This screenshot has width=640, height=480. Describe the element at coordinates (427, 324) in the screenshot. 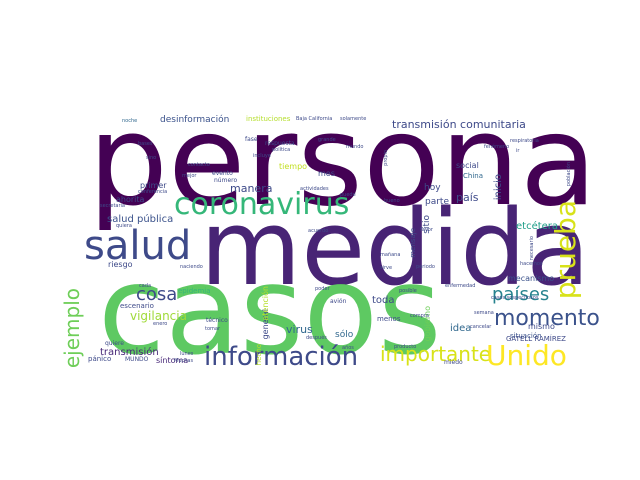

I see `word-gobierno: gobierno` at that location.